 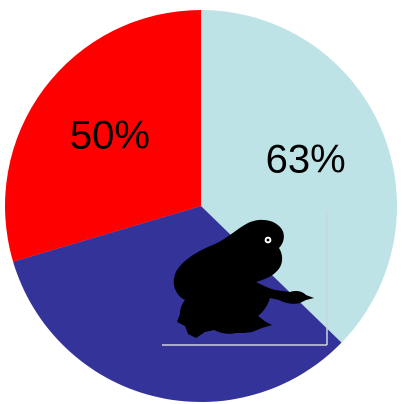 I want to click on frog-icon, so click(x=245, y=278).